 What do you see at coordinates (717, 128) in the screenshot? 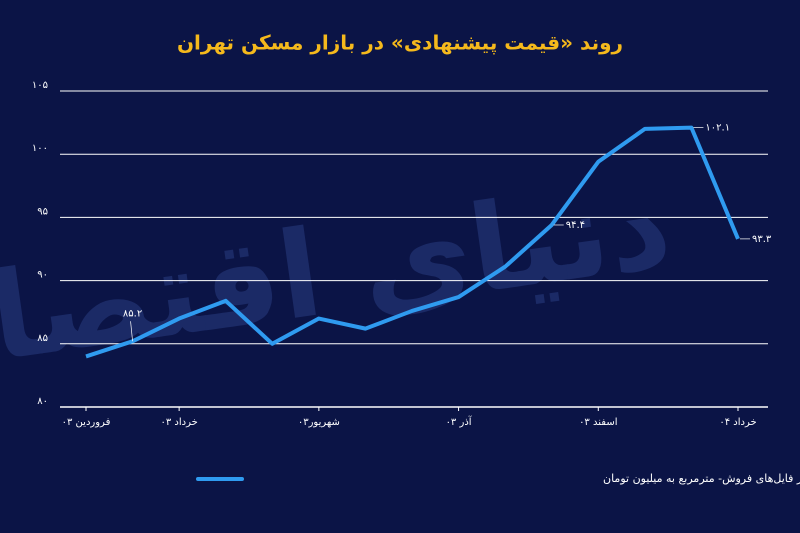
I see `value-label: ۱۰۲.۱` at bounding box center [717, 128].